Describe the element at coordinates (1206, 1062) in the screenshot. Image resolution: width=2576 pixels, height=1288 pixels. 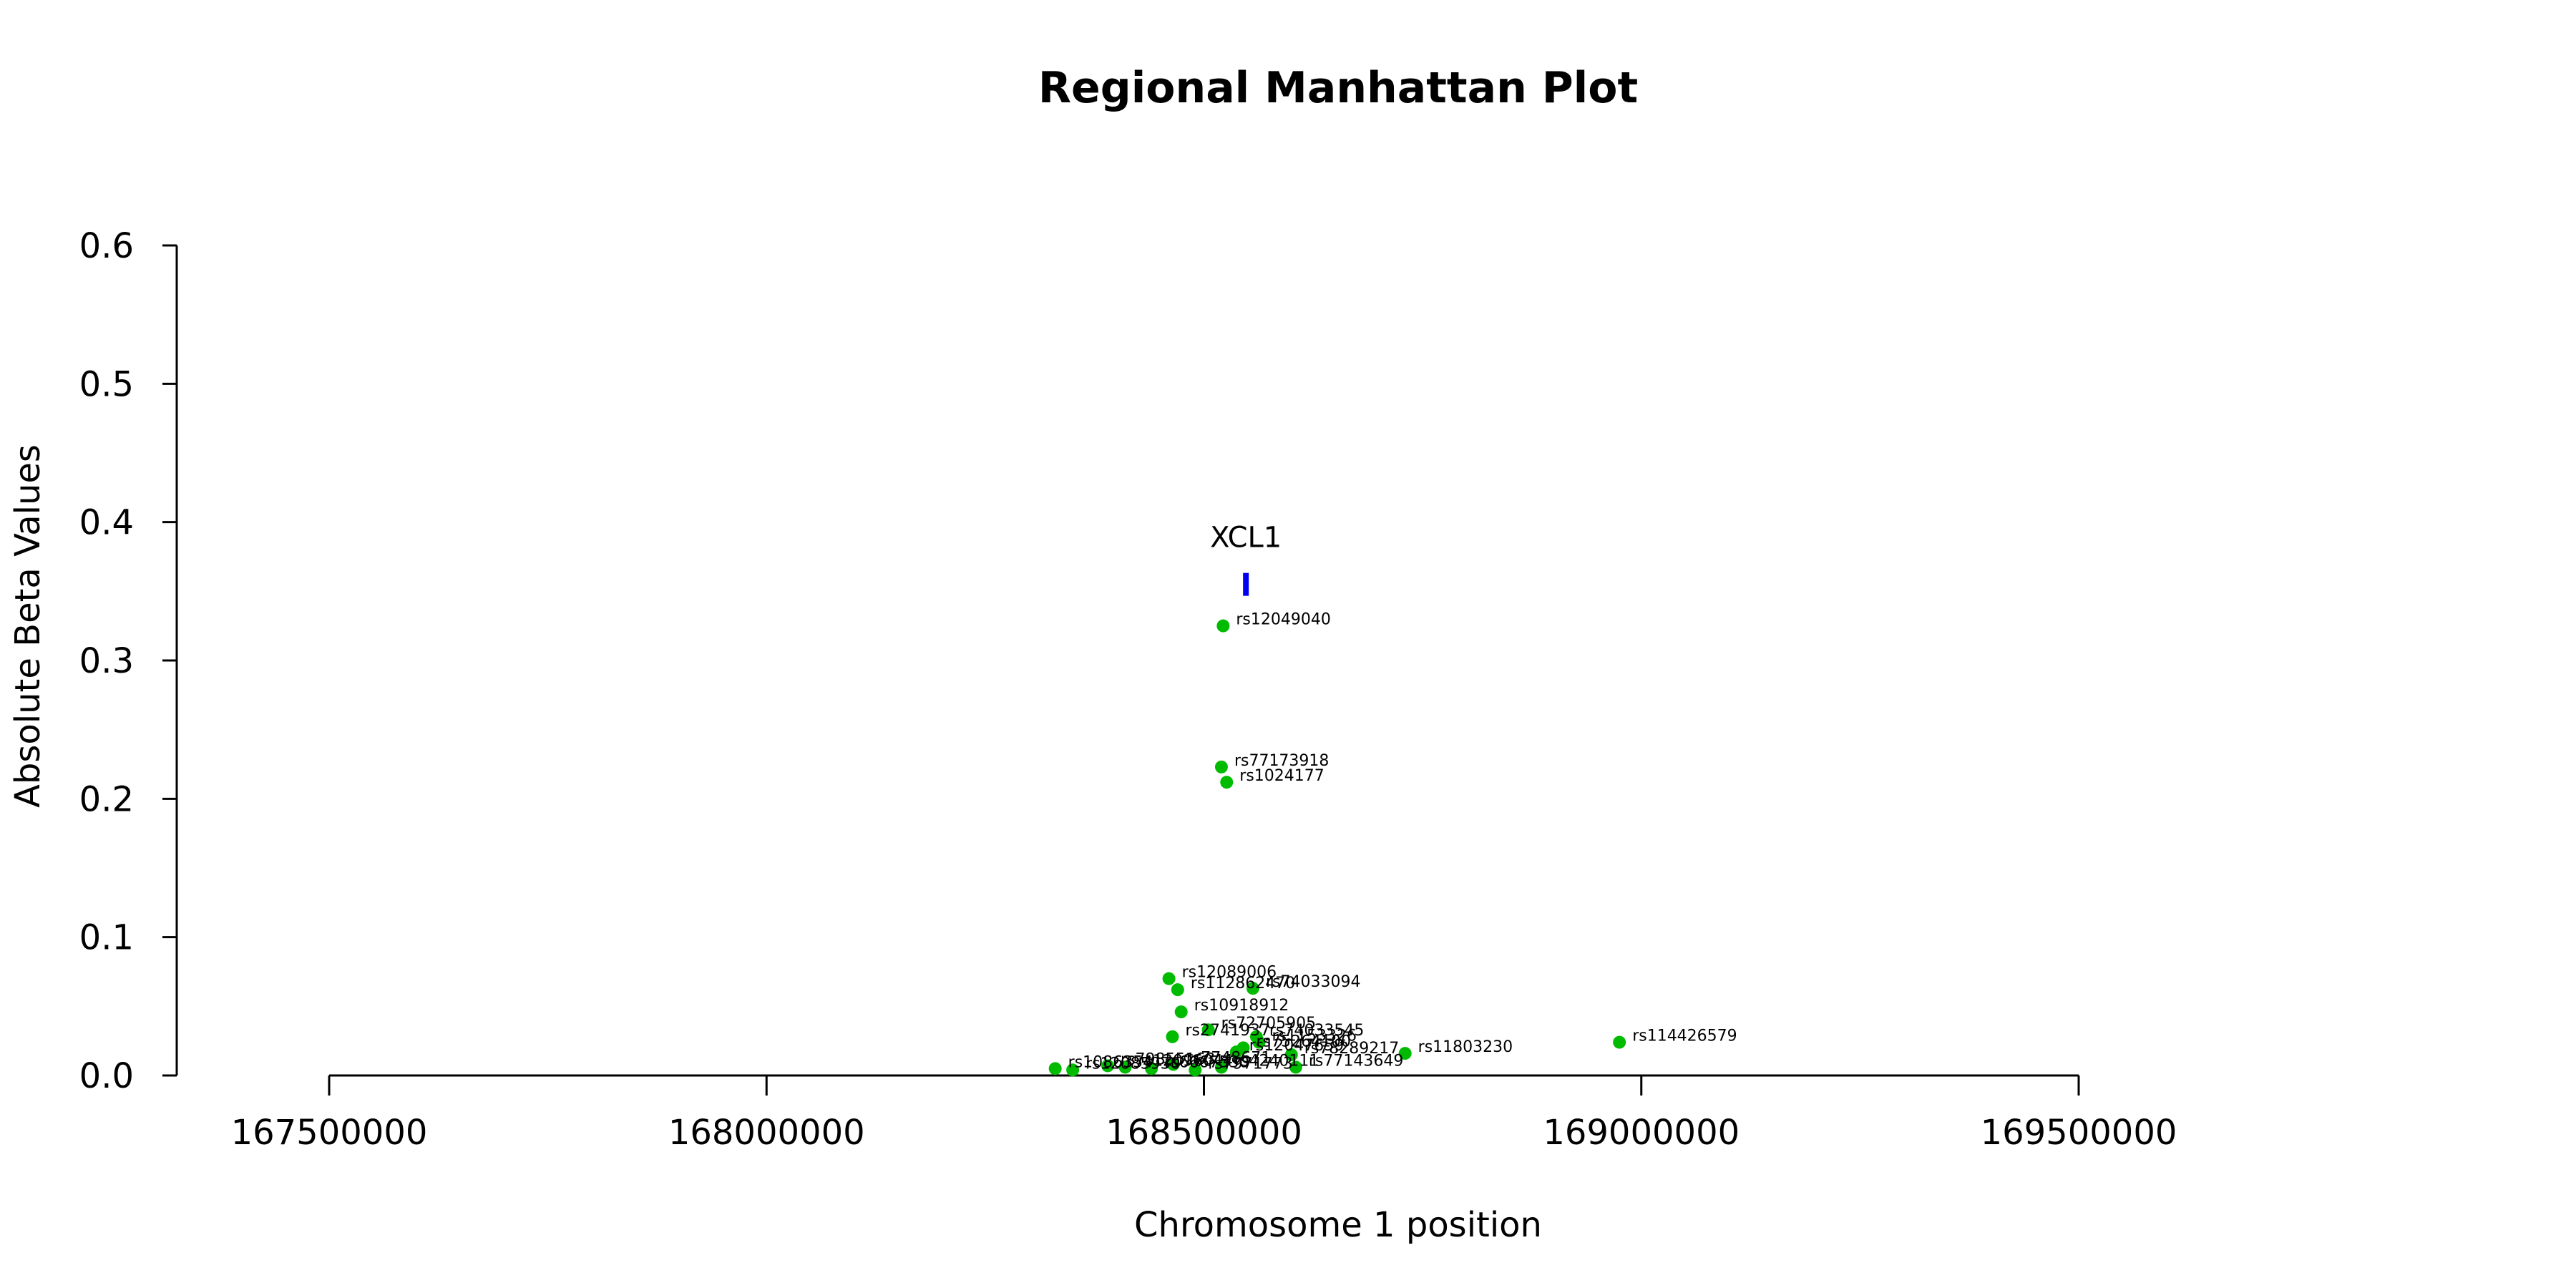
I see `snp-label: rs6667530` at that location.